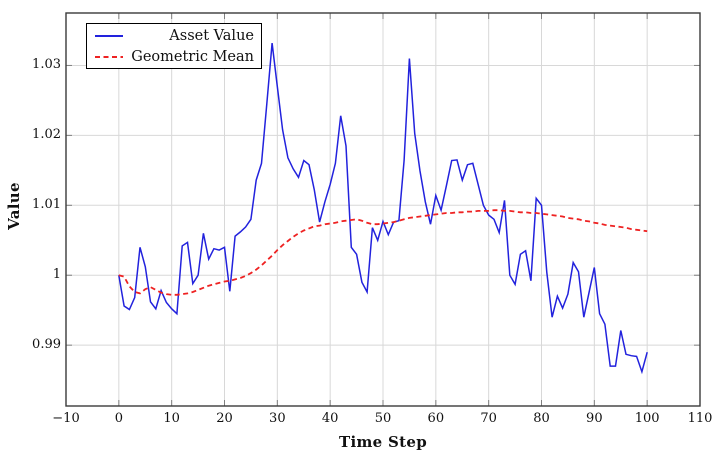 Image resolution: width=719 pixels, height=461 pixels. Describe the element at coordinates (383, 418) in the screenshot. I see `x-tick-label: 50` at that location.